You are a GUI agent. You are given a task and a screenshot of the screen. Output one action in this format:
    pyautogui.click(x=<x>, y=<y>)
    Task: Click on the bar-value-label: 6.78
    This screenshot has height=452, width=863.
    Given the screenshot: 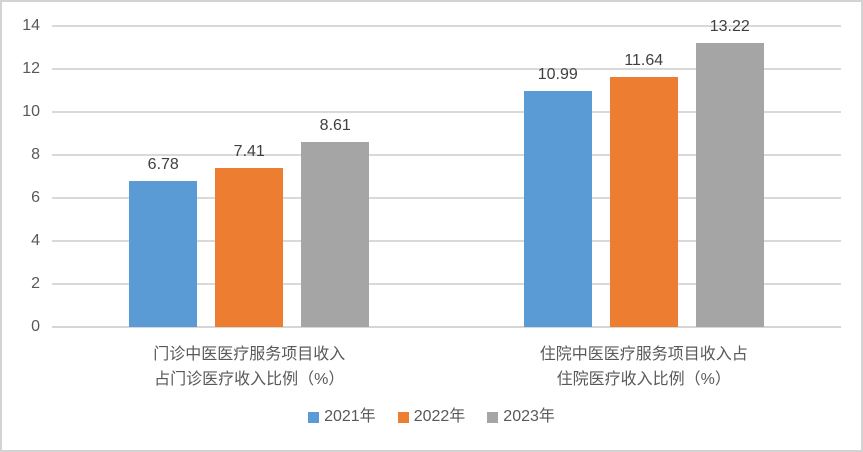 What is the action you would take?
    pyautogui.click(x=163, y=165)
    